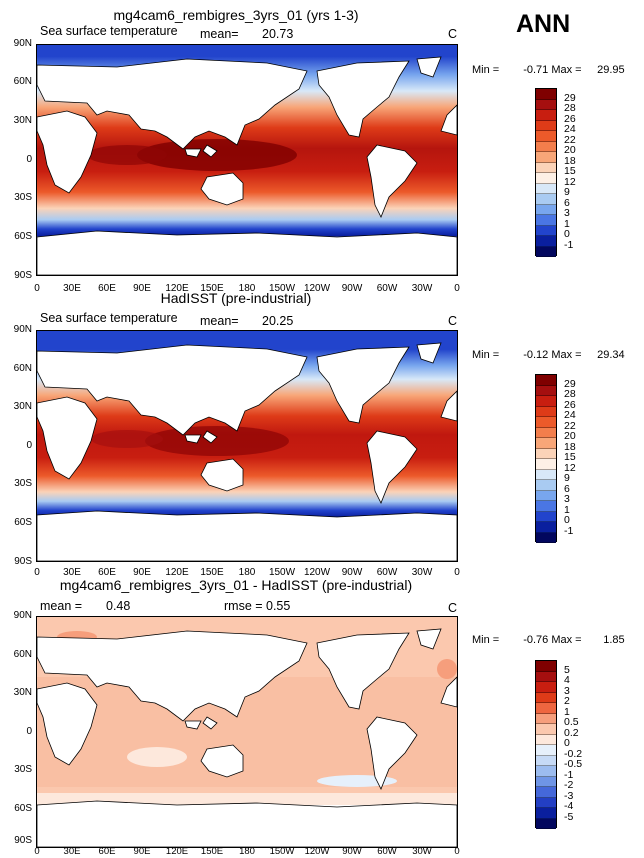 This screenshot has height=858, width=644. I want to click on min-max-readout: Min = -0.76 Max = 1.85, so click(548, 640).